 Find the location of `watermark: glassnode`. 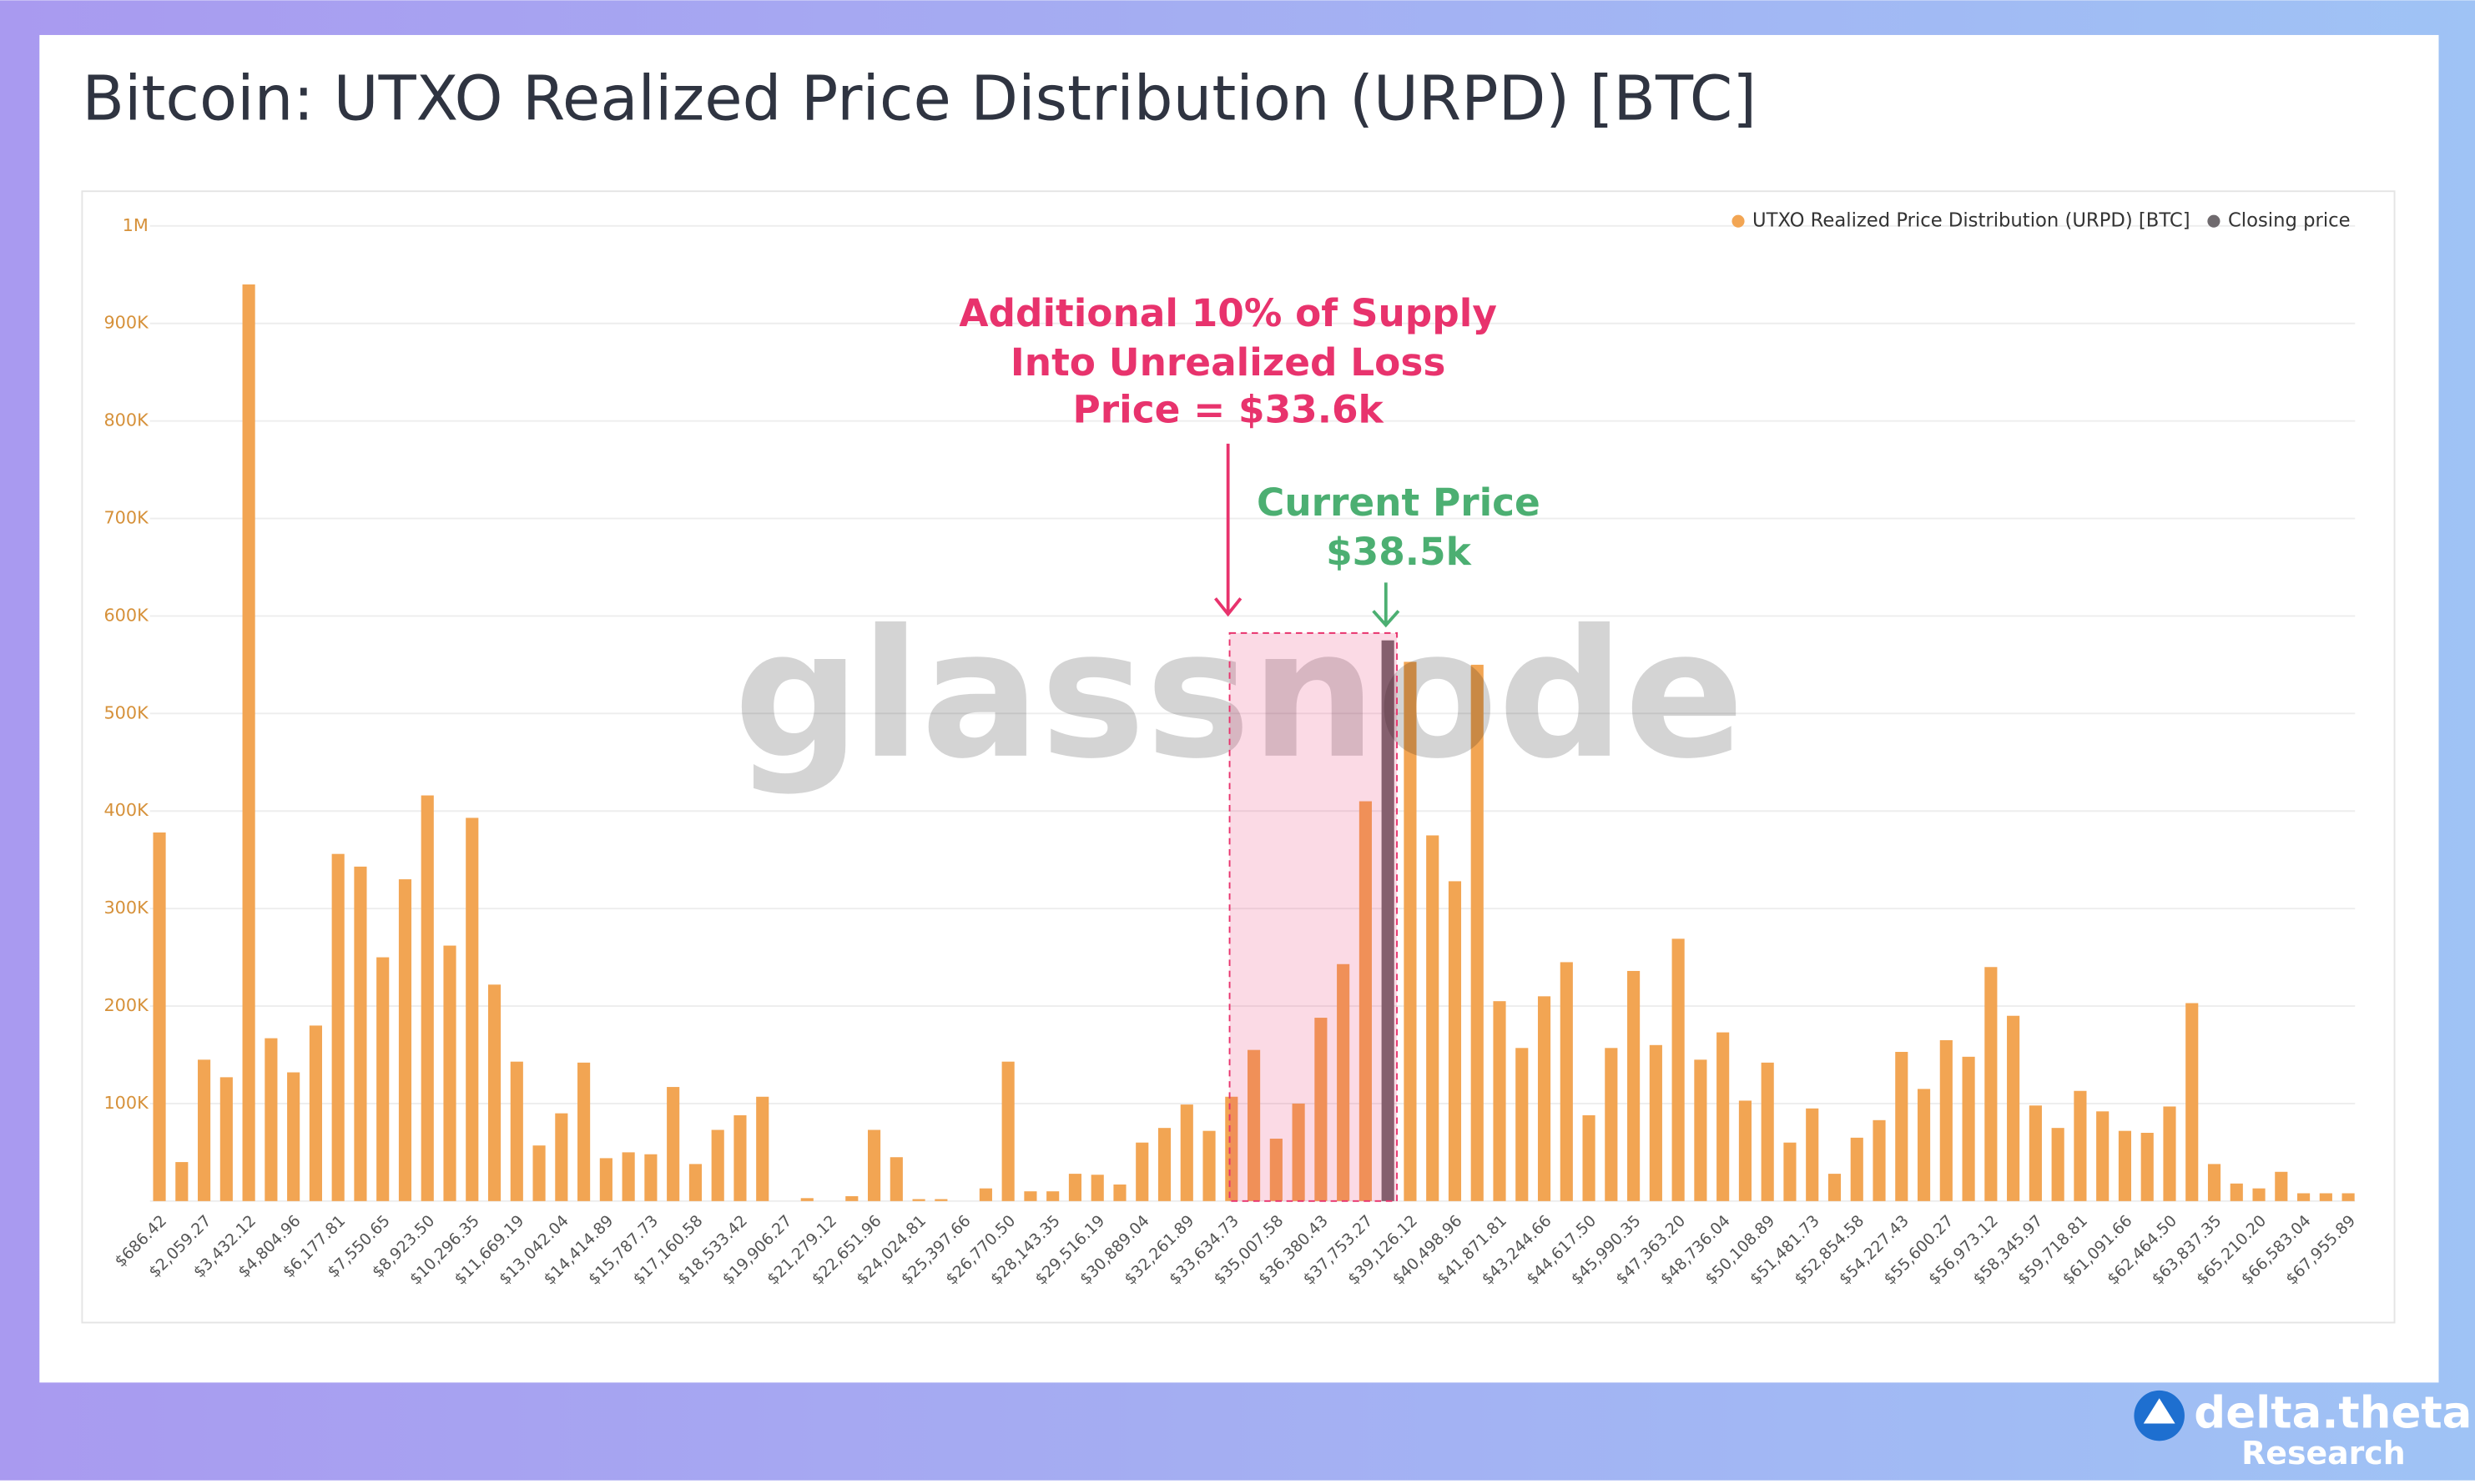

watermark: glassnode is located at coordinates (1238, 694).